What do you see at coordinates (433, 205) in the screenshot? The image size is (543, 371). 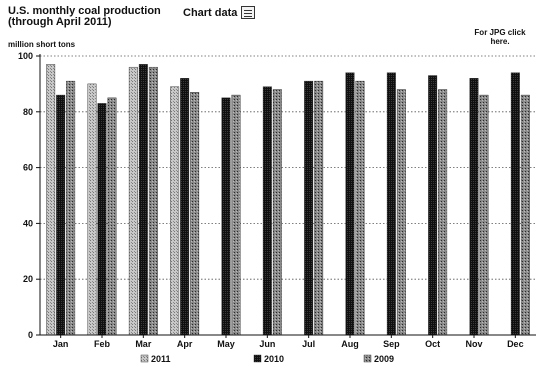 I see `bar-2010-oct` at bounding box center [433, 205].